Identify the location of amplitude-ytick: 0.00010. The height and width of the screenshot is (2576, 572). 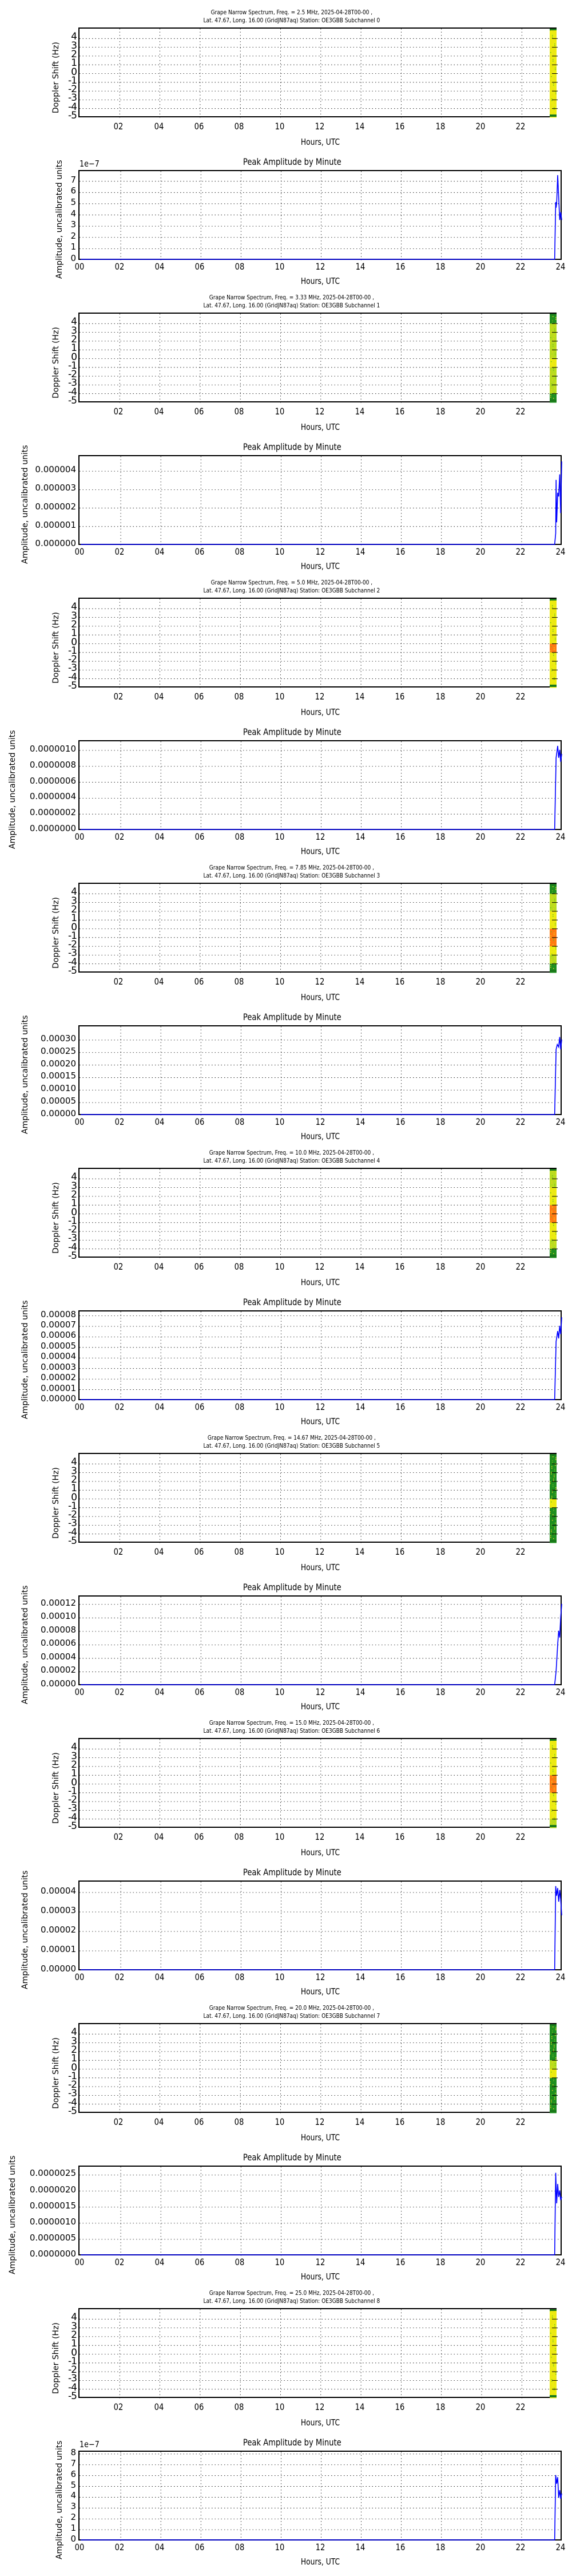
(58, 1616).